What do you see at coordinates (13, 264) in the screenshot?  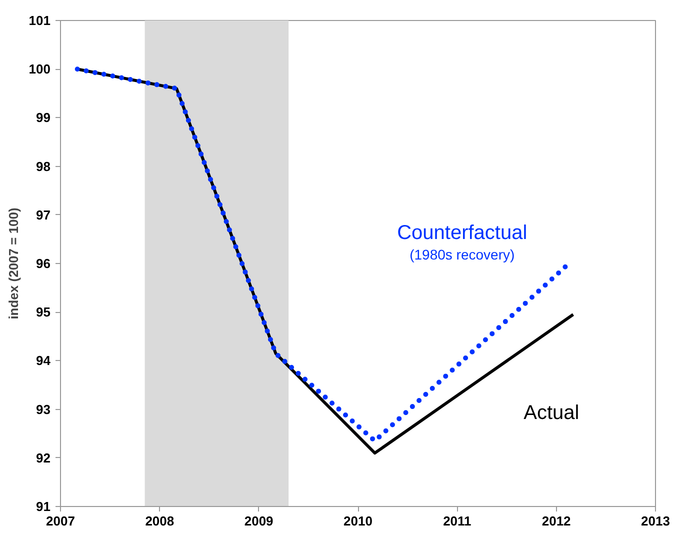 I see `y-axis-title: index (2007 = 100)` at bounding box center [13, 264].